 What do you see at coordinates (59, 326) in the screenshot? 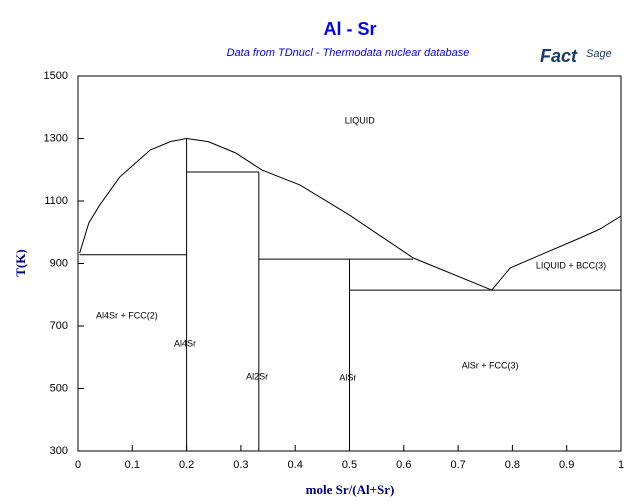
I see `y-tick-label: 700` at bounding box center [59, 326].